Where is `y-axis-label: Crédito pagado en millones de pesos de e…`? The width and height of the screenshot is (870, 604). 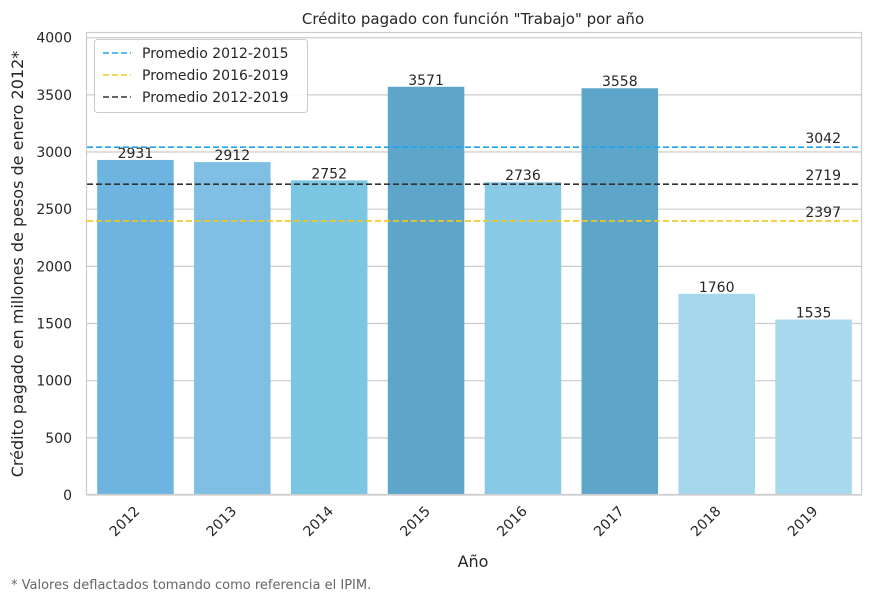 y-axis-label: Crédito pagado en millones de pesos de e… is located at coordinates (17, 264).